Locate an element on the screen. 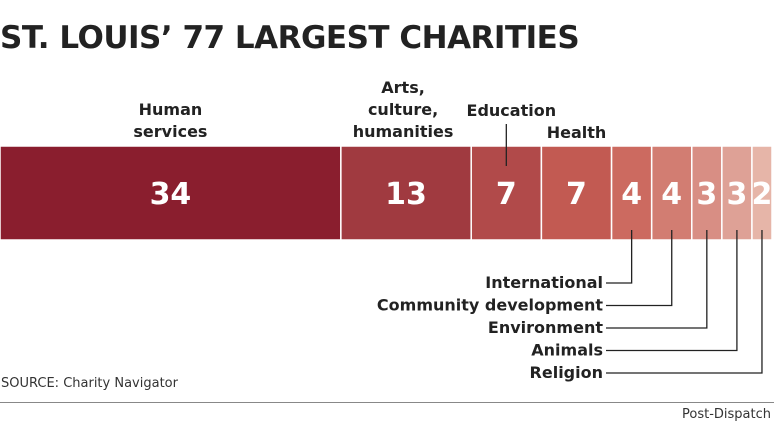 This screenshot has height=426, width=774. bar-segment-human-services is located at coordinates (171, 193).